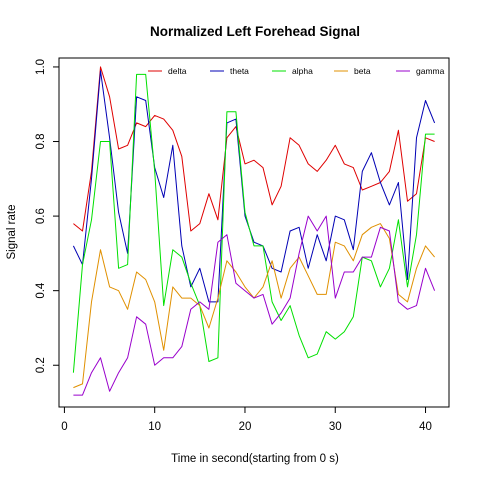 This screenshot has height=480, width=480. Describe the element at coordinates (12, 232) in the screenshot. I see `y-axis-label: Signal rate` at that location.